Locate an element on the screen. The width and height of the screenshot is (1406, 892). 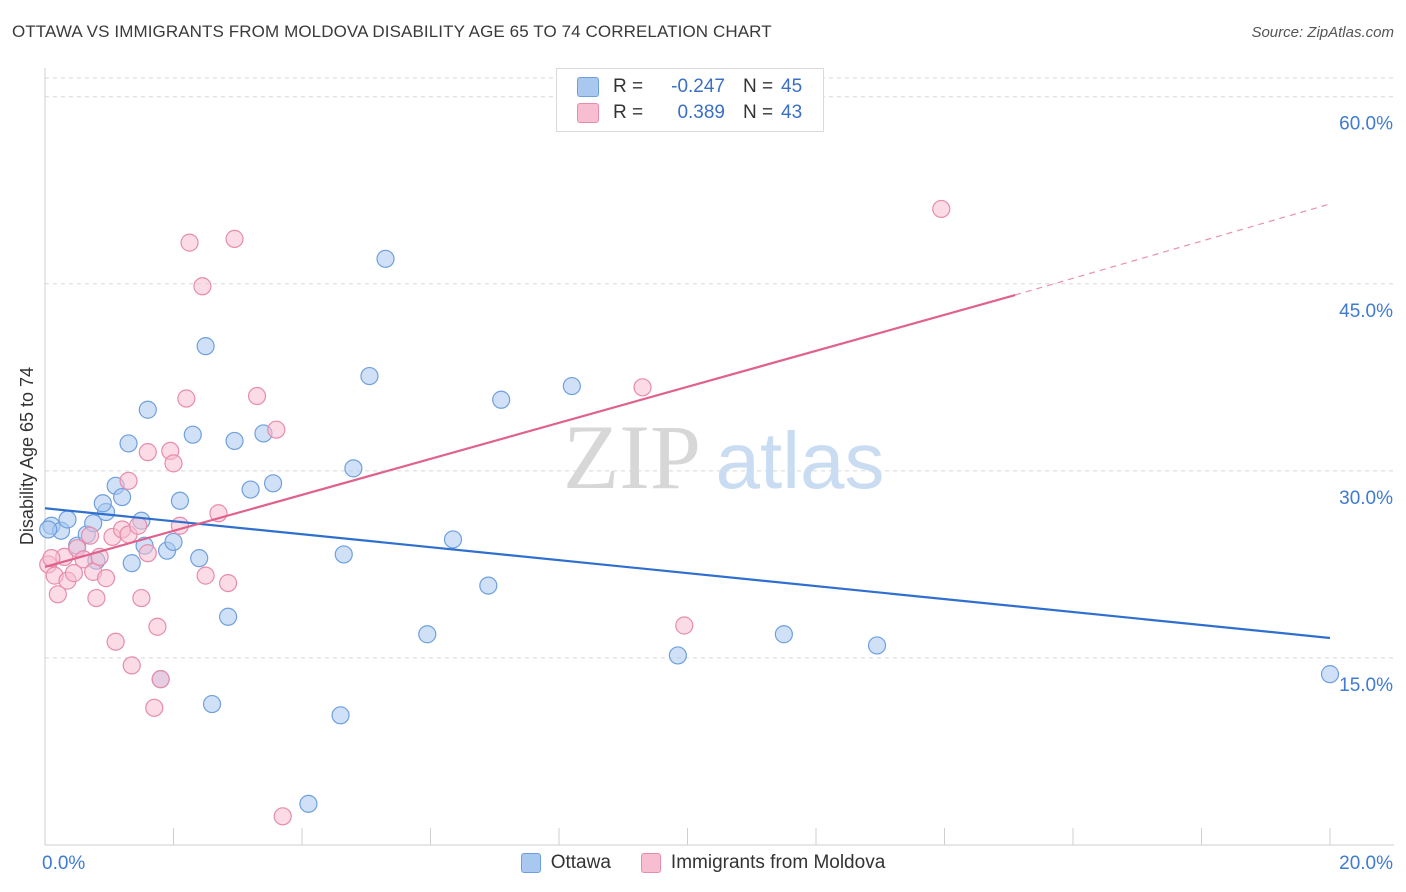
series-swatch-moldova is located at coordinates (650, 863).